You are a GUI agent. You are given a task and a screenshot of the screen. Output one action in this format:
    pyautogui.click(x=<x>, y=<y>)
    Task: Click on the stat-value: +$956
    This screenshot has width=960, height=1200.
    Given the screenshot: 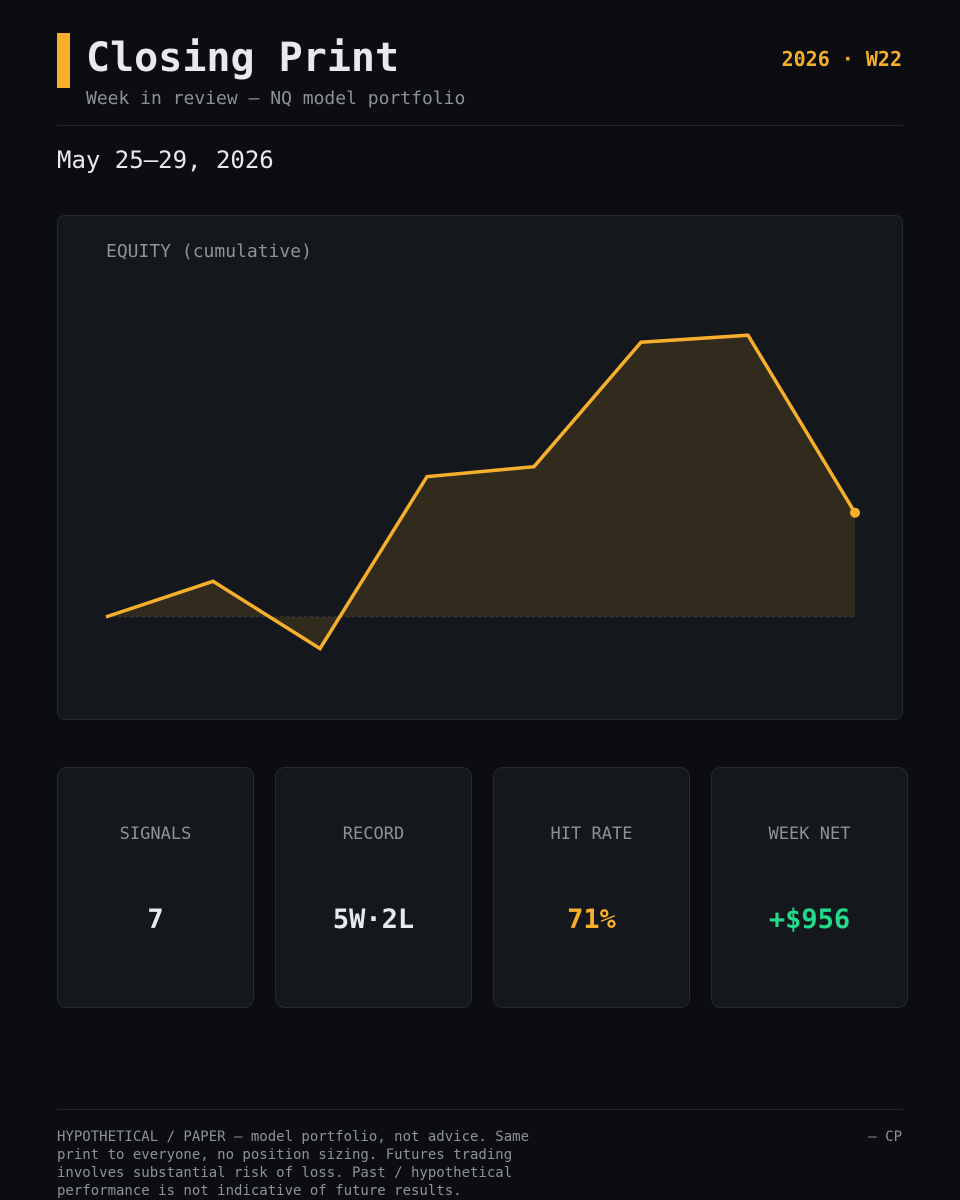 What is the action you would take?
    pyautogui.click(x=809, y=919)
    